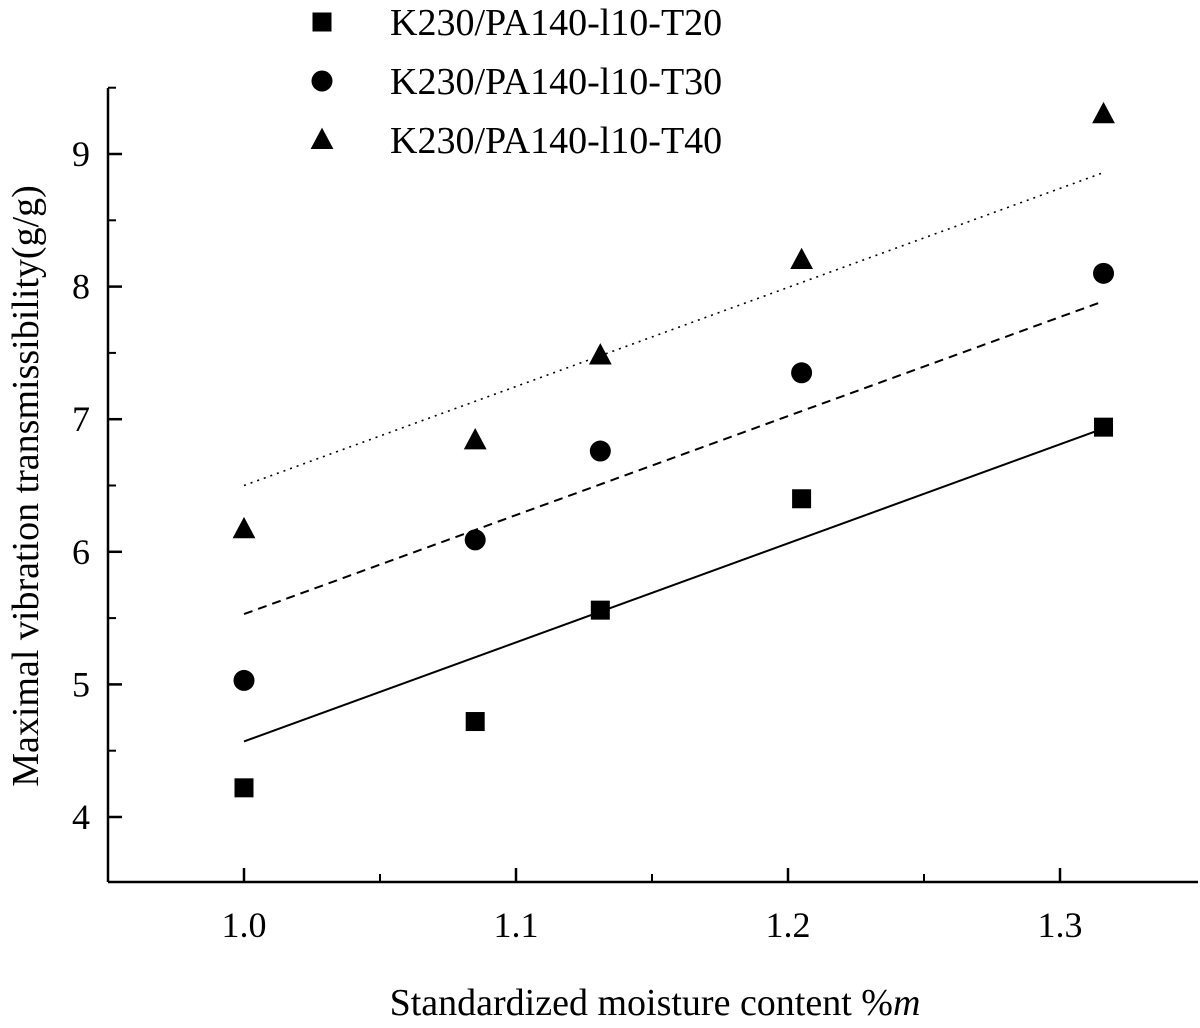 This screenshot has height=1028, width=1200. Describe the element at coordinates (788, 925) in the screenshot. I see `x-tick-label: 1.2` at that location.